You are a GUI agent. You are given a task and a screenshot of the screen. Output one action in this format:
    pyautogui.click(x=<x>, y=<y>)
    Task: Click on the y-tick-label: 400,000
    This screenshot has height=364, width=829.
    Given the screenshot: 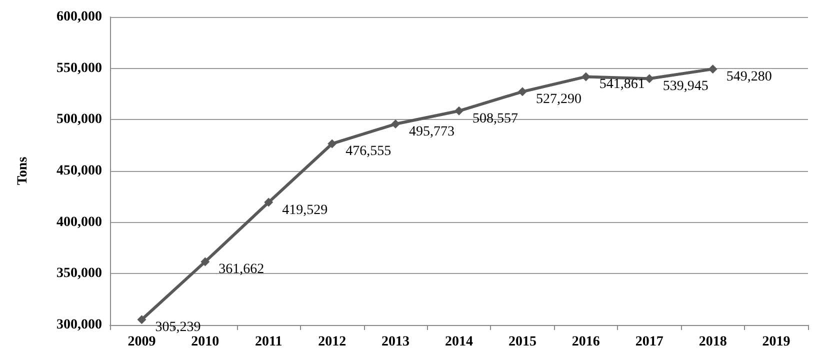 What is the action you would take?
    pyautogui.click(x=79, y=222)
    